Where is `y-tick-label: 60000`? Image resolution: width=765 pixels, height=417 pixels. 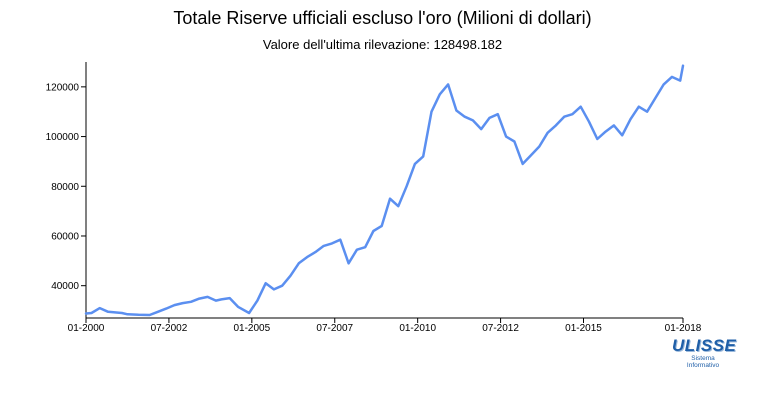 y-tick-label: 60000 is located at coordinates (65, 236).